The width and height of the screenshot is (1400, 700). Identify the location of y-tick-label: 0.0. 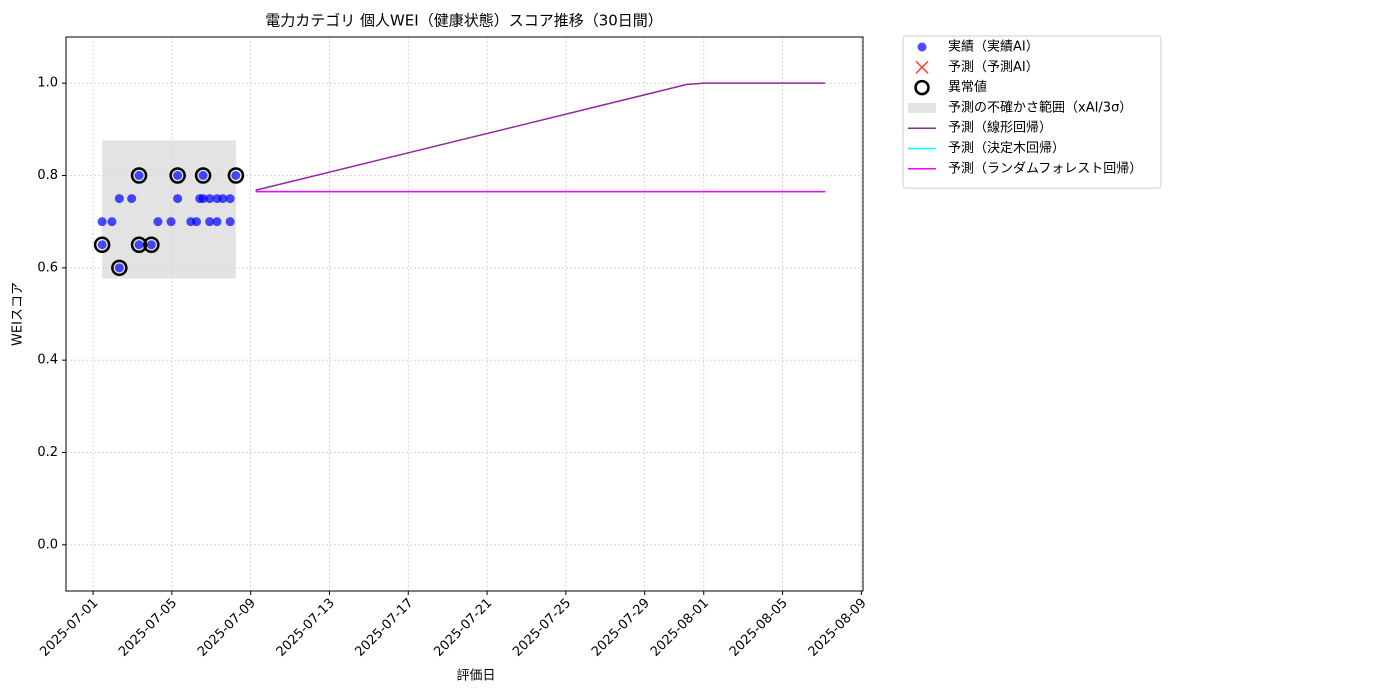
(47, 544).